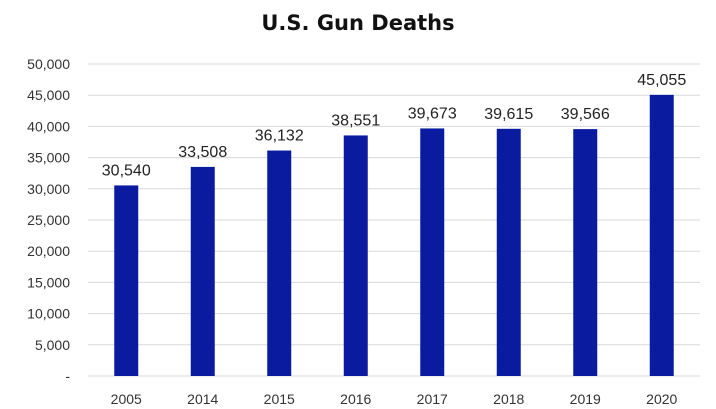 The height and width of the screenshot is (409, 716). Describe the element at coordinates (508, 252) in the screenshot. I see `bar-2018` at that location.